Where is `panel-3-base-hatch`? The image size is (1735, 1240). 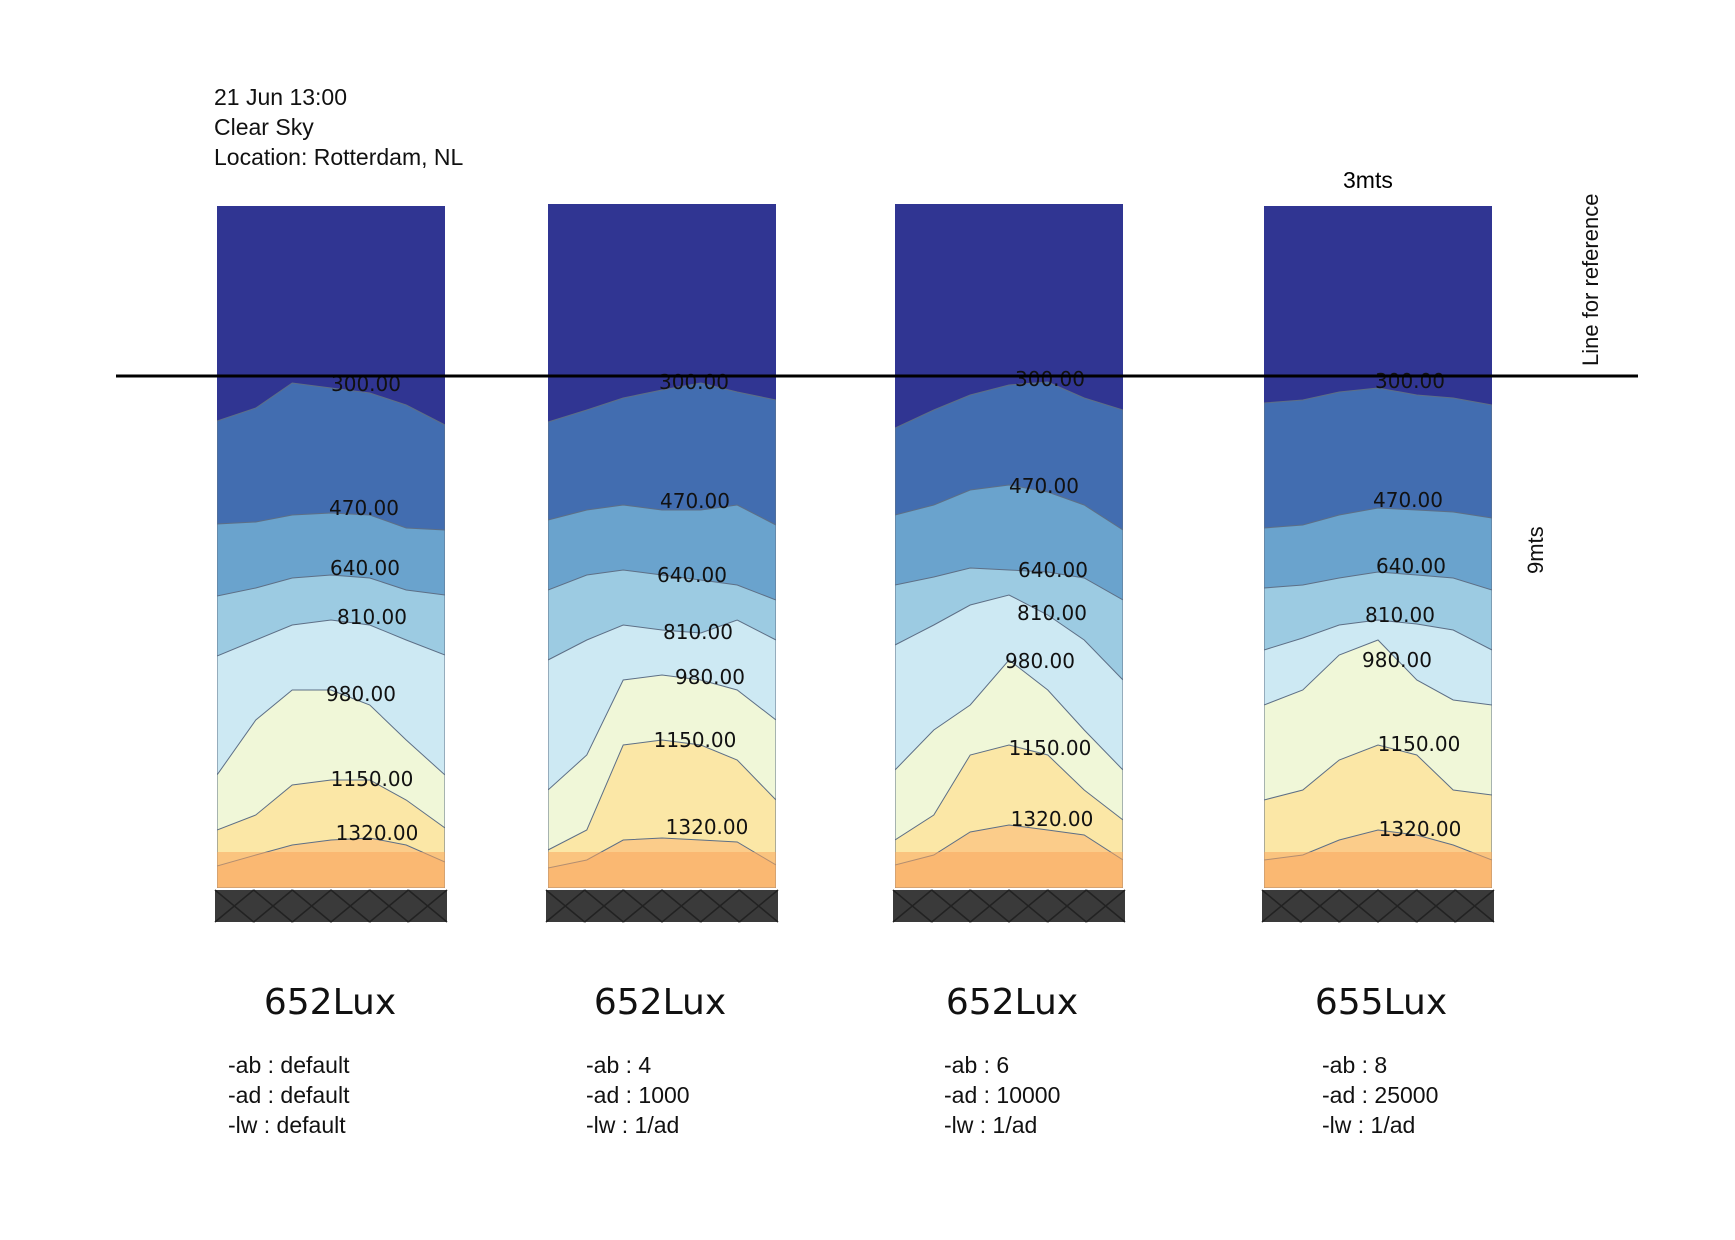
panel-3-base-hatch is located at coordinates (1009, 906).